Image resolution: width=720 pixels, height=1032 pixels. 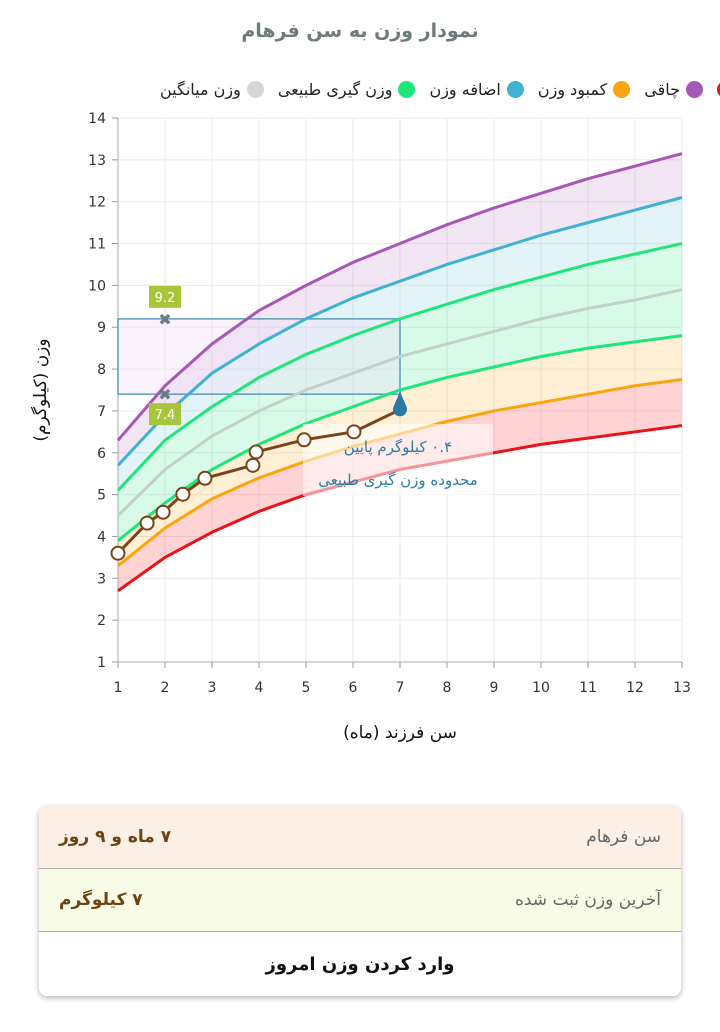 What do you see at coordinates (164, 319) in the screenshot?
I see `range-marker-upper-icon: ✖` at bounding box center [164, 319].